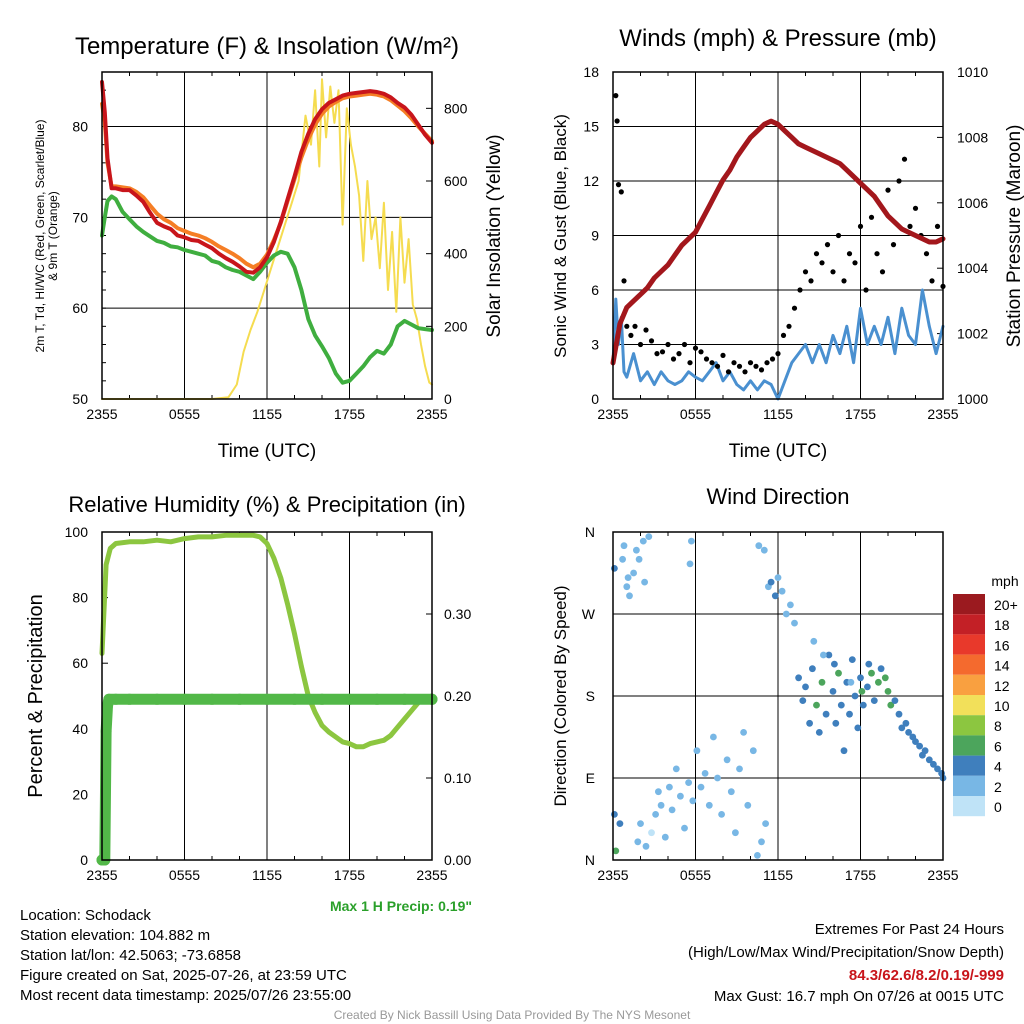  Describe the element at coordinates (1002, 686) in the screenshot. I see `colorbar-label: 12` at that location.